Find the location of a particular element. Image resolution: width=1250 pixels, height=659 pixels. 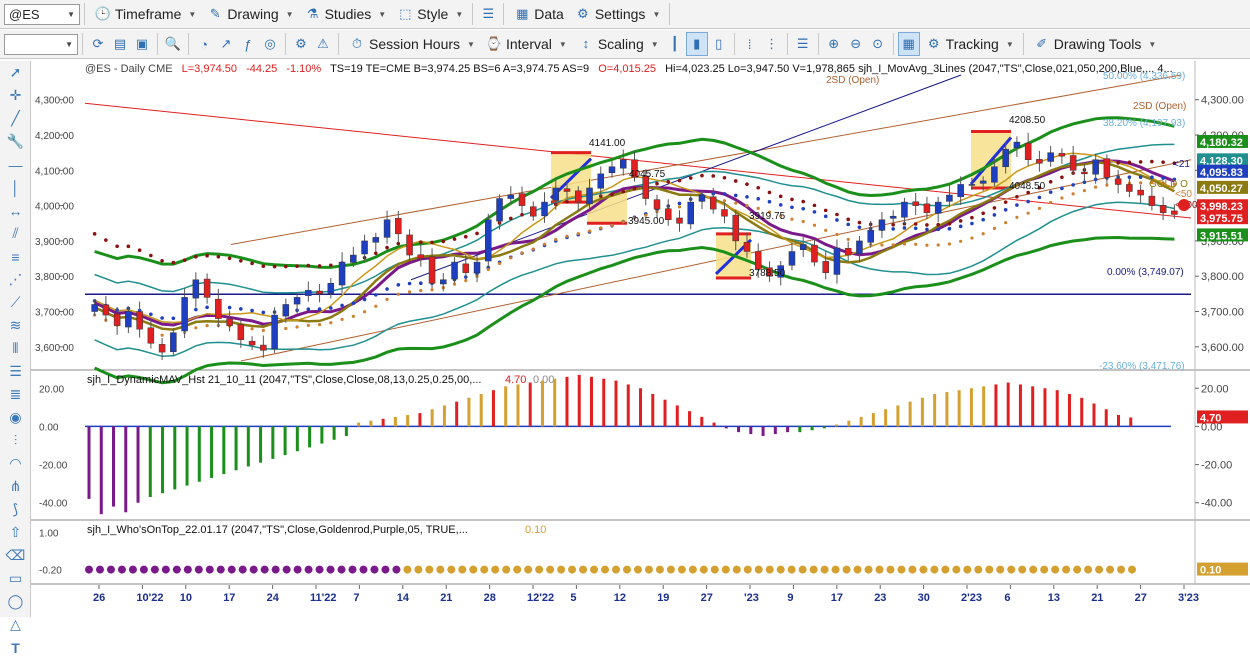

time-tick-label: 10'22 is located at coordinates (149, 598).